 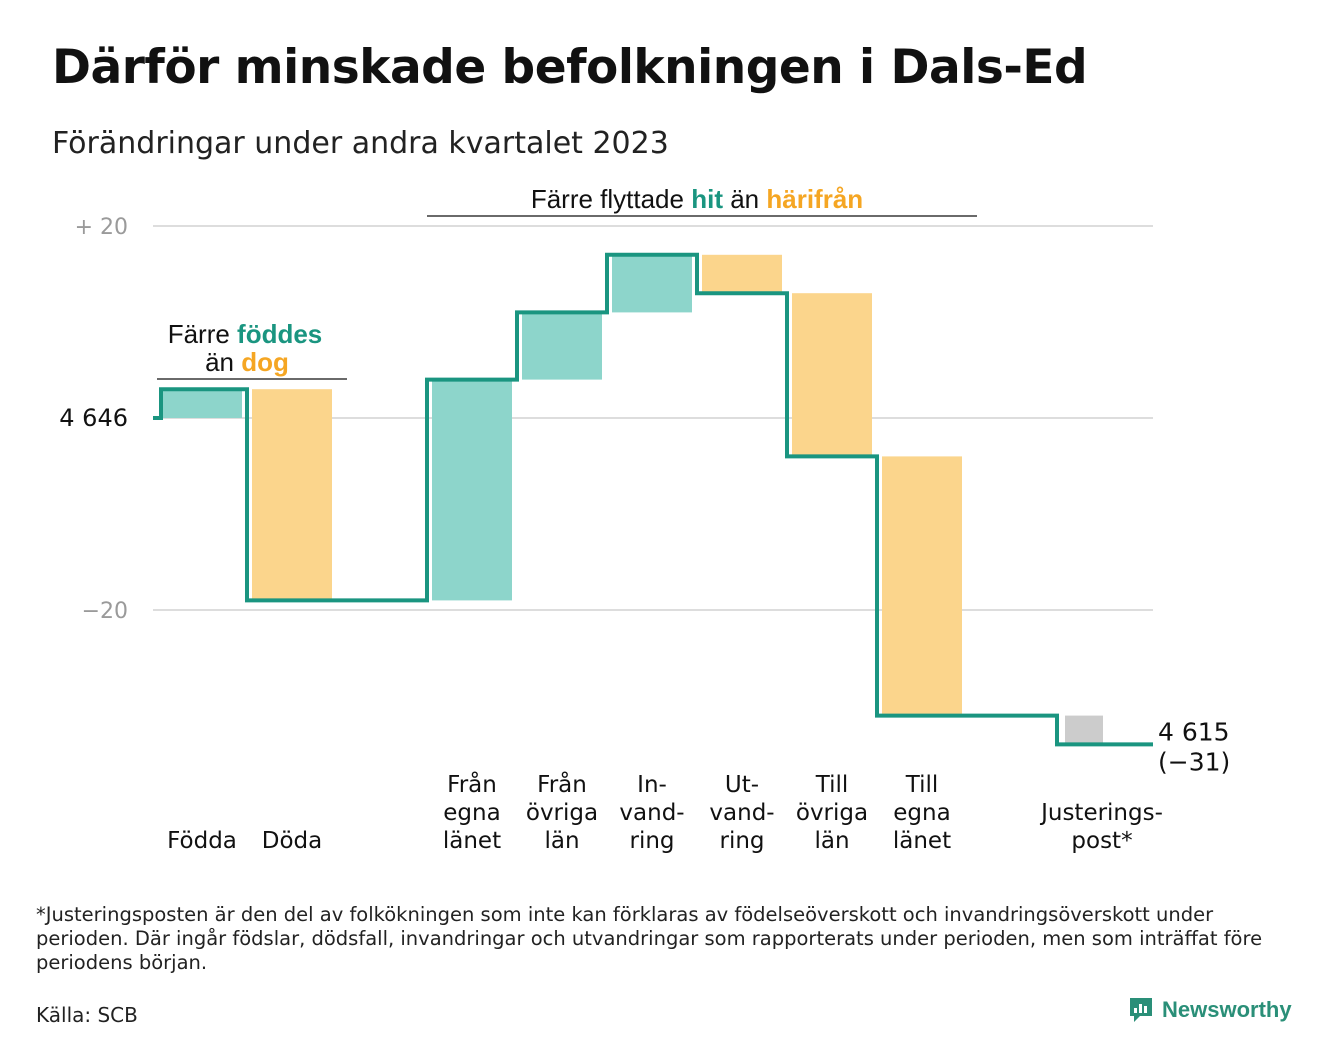 I want to click on chart-title: Därför minskade befolkningen i Dals-Ed, so click(x=570, y=67).